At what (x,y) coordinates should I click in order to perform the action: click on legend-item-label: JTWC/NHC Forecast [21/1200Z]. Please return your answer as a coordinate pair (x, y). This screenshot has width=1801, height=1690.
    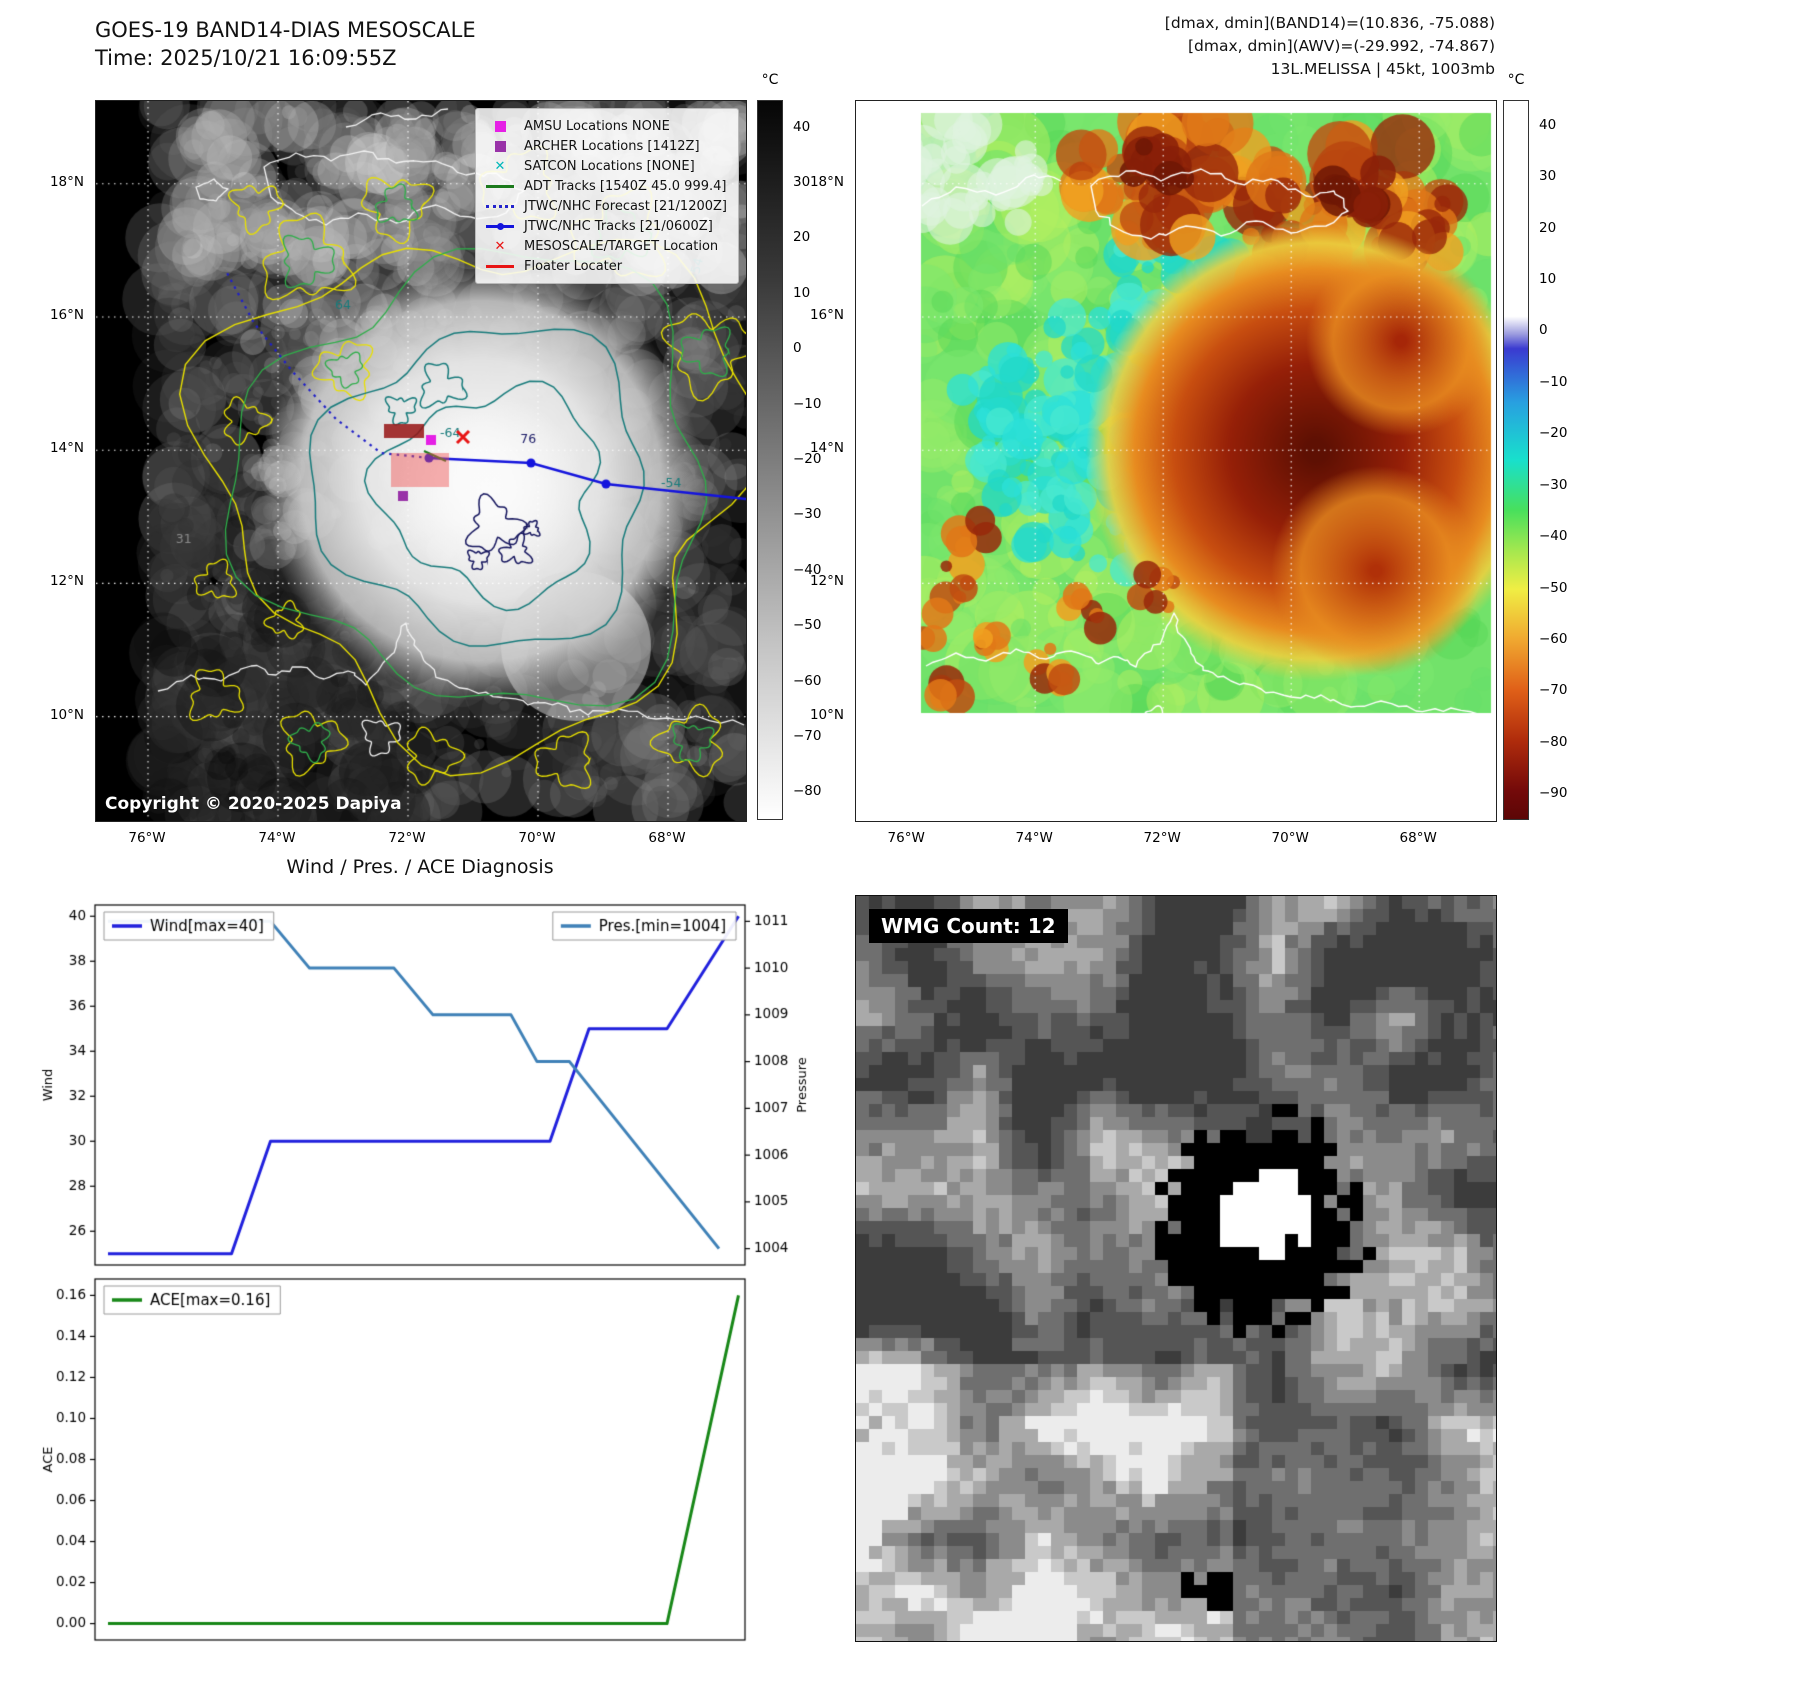
    Looking at the image, I should click on (625, 206).